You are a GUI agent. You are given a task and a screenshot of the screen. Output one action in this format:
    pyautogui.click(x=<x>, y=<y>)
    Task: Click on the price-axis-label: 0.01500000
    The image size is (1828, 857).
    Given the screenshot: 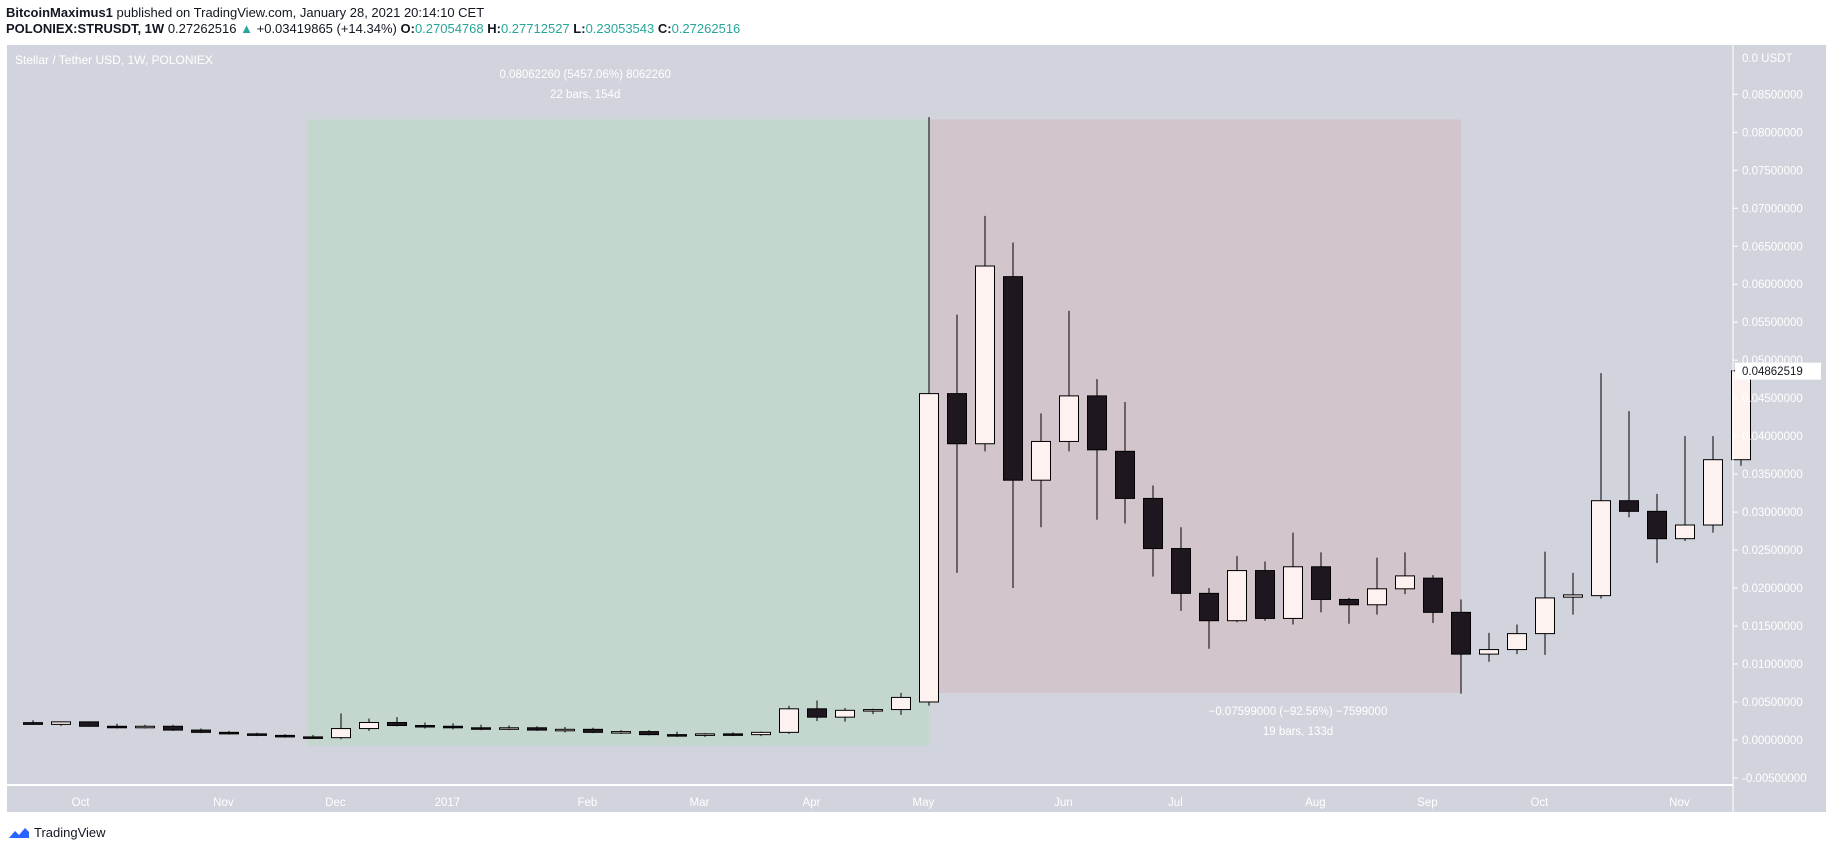 What is the action you would take?
    pyautogui.click(x=1772, y=627)
    